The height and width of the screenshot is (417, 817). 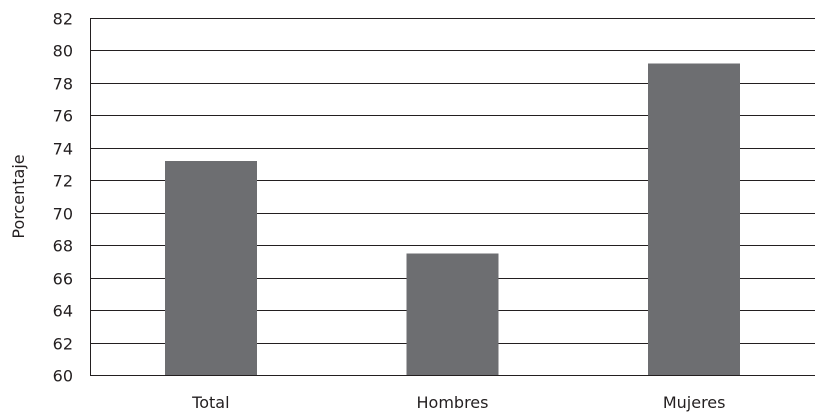 What do you see at coordinates (63, 149) in the screenshot?
I see `y-tick-label: 74` at bounding box center [63, 149].